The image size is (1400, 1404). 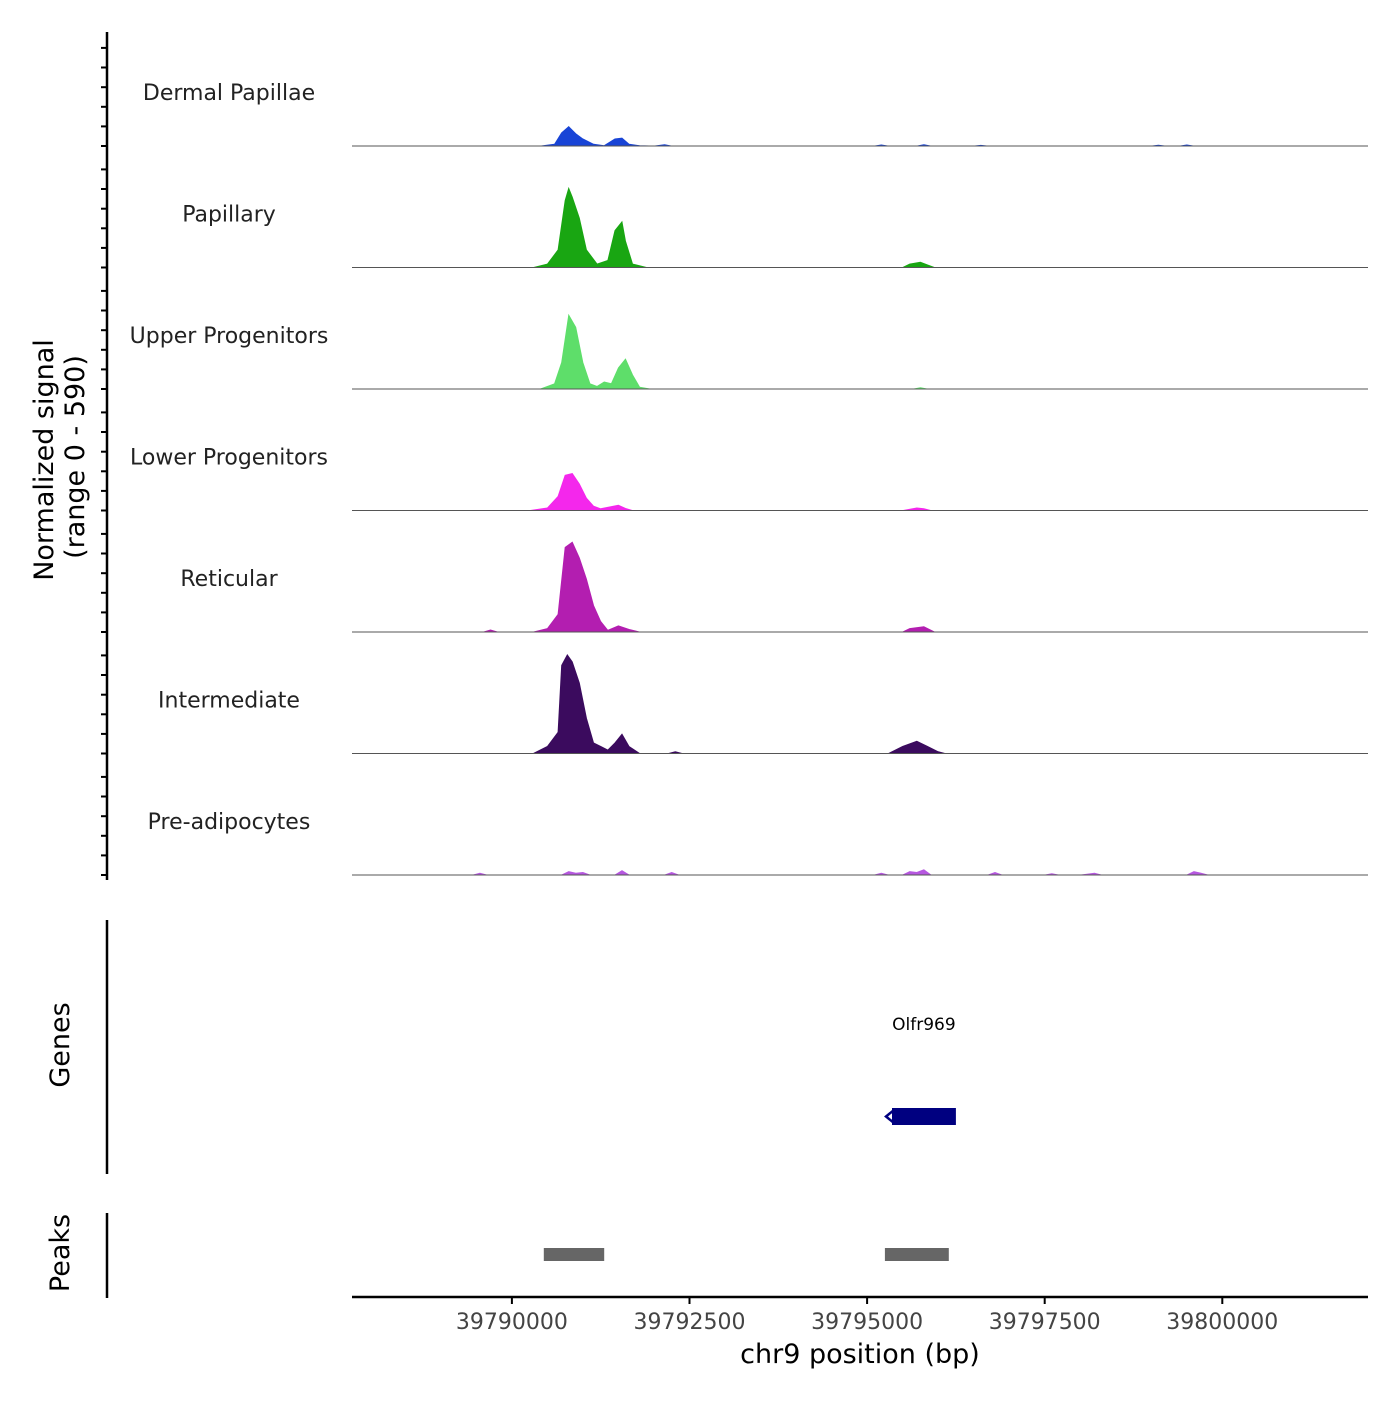 I want to click on x-axis-title: chr9 position (bp), so click(x=860, y=1354).